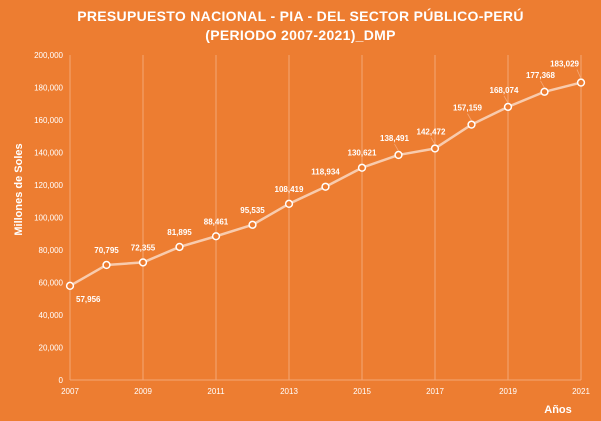 The image size is (601, 421). I want to click on x-tick-label: 2015, so click(362, 391).